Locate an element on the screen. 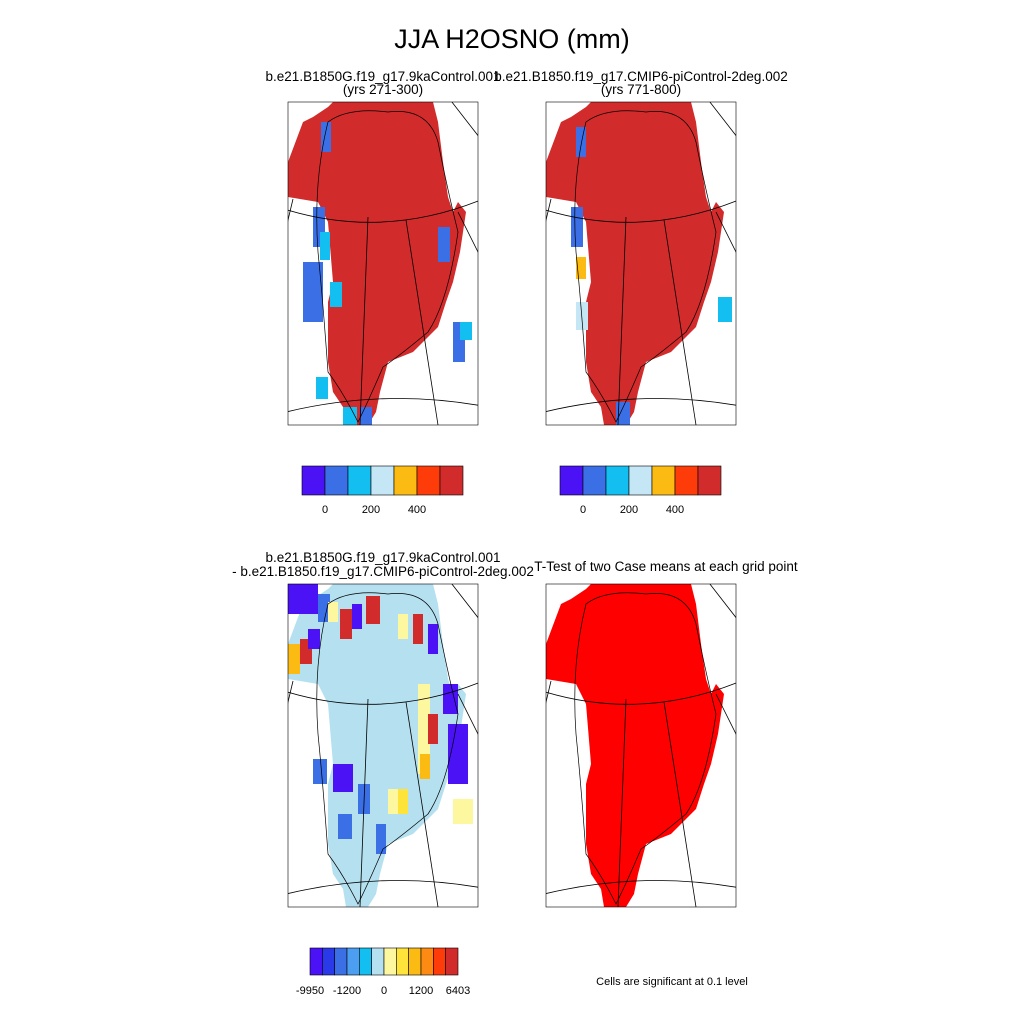 The image size is (1024, 1029). colorbar-label: 1200 is located at coordinates (421, 991).